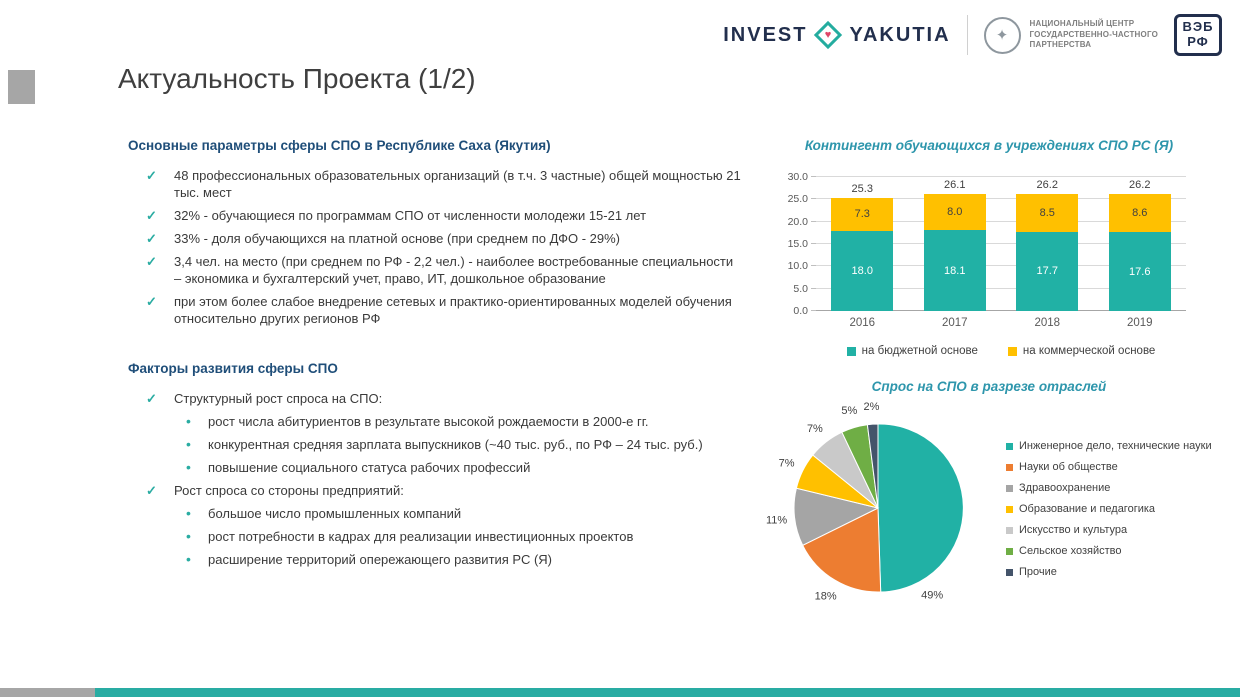 This screenshot has width=1240, height=697. Describe the element at coordinates (765, 34) in the screenshot. I see `invest-text: INVEST` at that location.